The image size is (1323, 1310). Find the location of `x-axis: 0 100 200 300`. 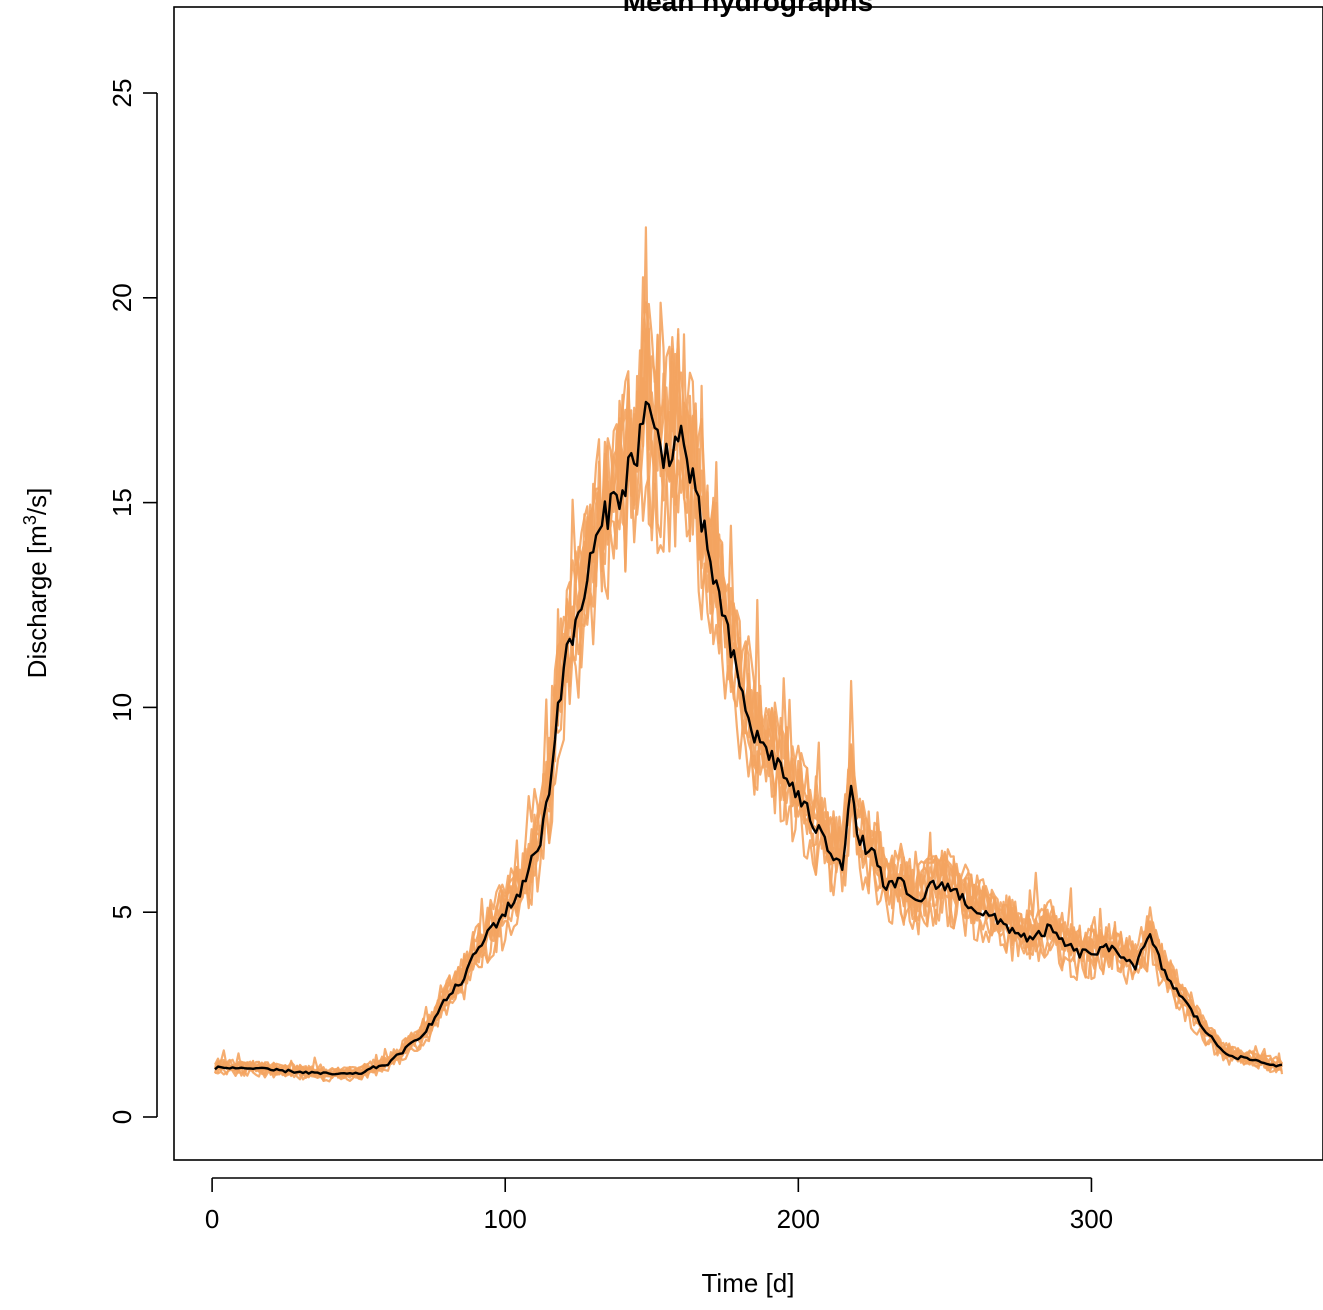

x-axis: 0 100 200 300 is located at coordinates (659, 1205).